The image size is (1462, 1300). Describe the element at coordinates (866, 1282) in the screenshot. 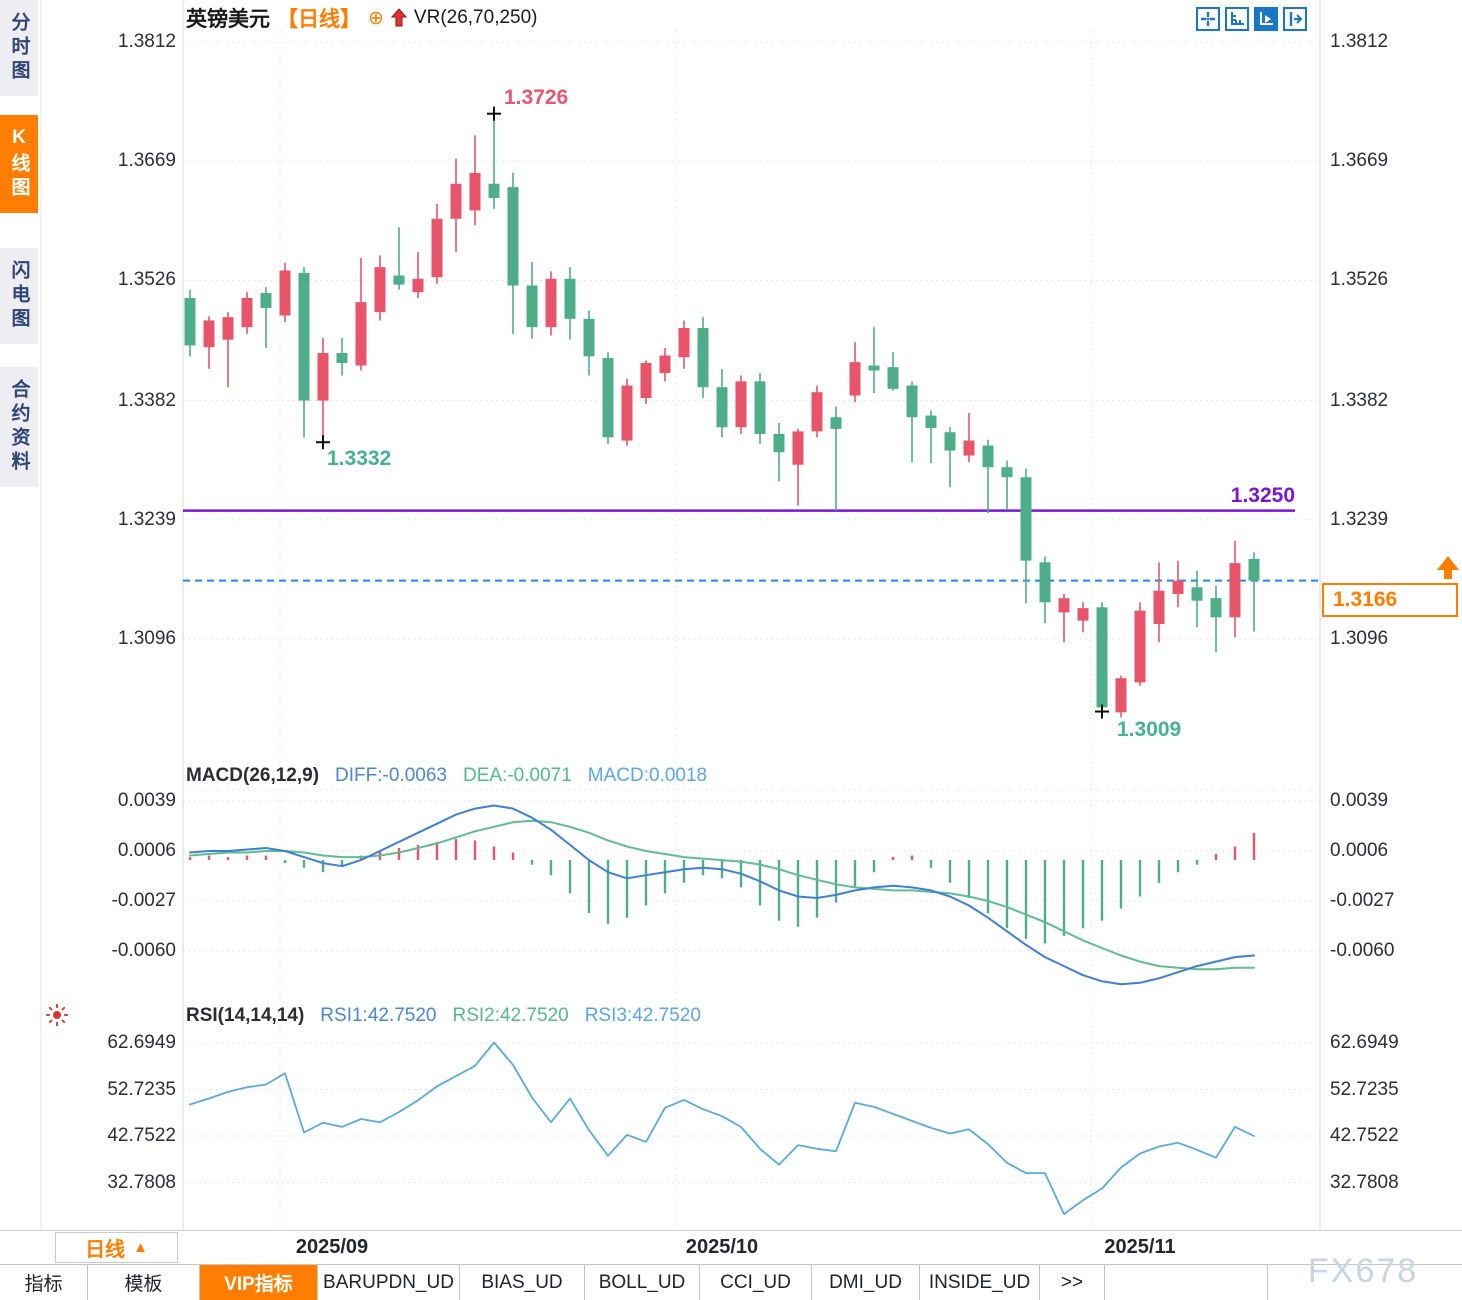

I see `indicator-tab-dmi-ud: DMI_UD` at that location.